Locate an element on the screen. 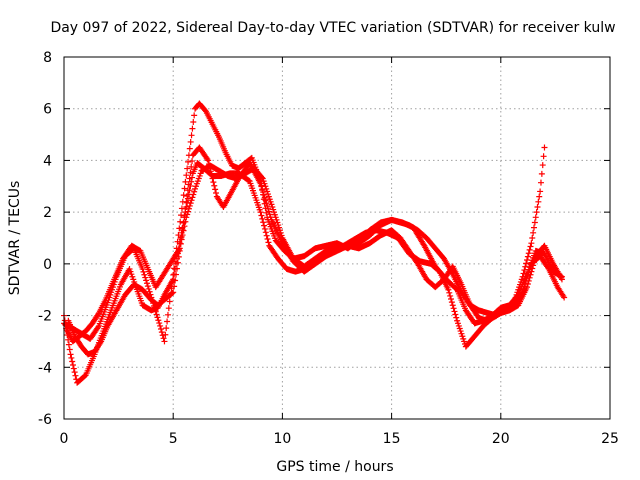 Image resolution: width=640 pixels, height=480 pixels. y-tick-label: -4 is located at coordinates (45, 368).